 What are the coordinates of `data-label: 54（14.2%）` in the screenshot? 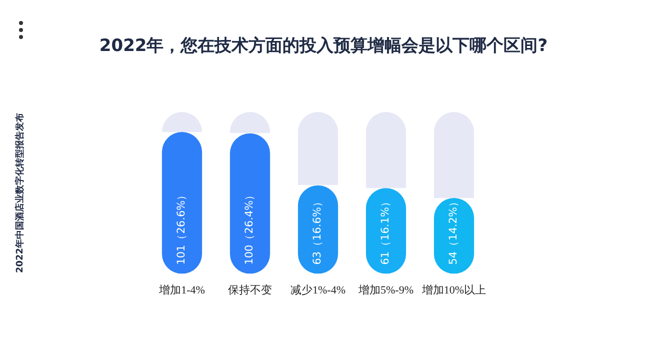 It's located at (454, 230).